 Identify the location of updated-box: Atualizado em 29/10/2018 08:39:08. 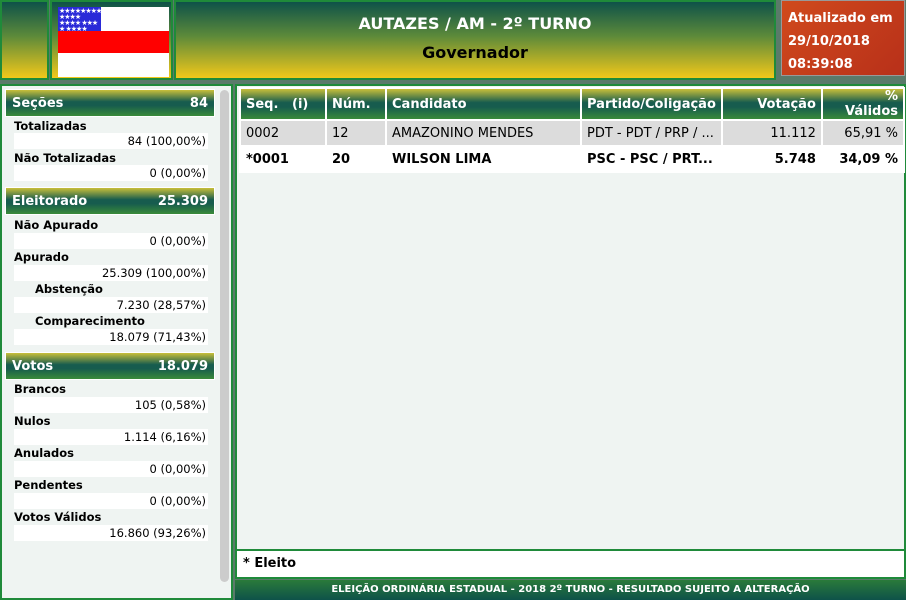
(843, 38).